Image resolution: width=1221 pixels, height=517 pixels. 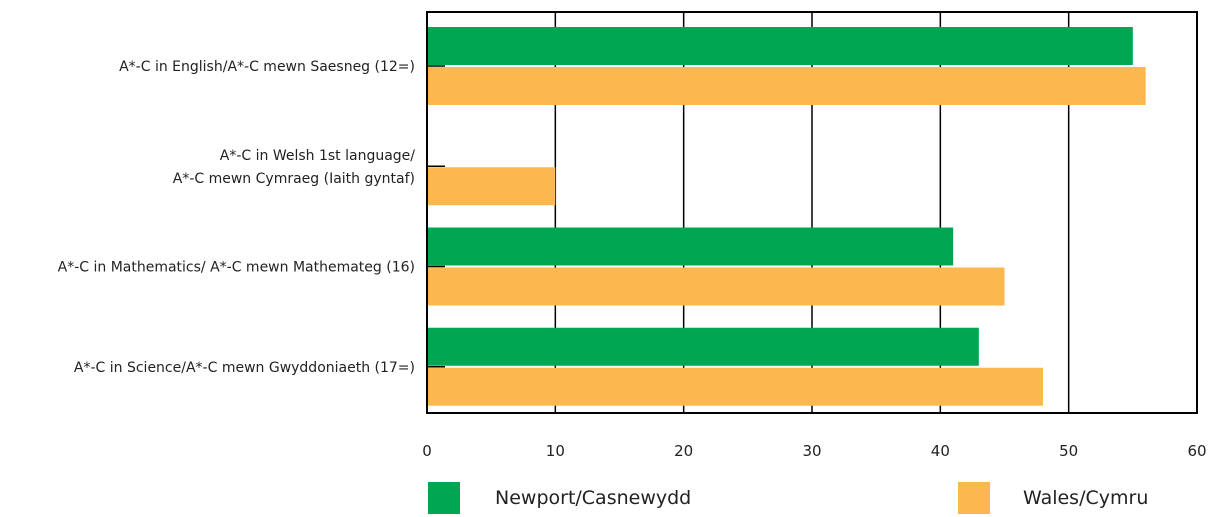 What do you see at coordinates (1196, 451) in the screenshot?
I see `x-tick-label: 60` at bounding box center [1196, 451].